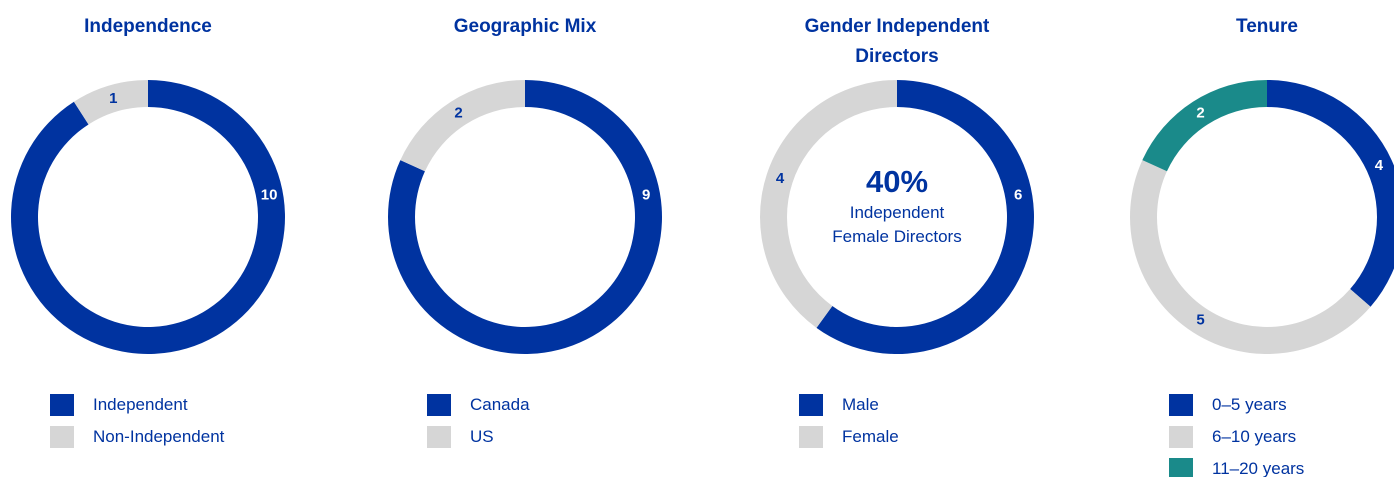  What do you see at coordinates (148, 26) in the screenshot?
I see `chart-title: Independence` at bounding box center [148, 26].